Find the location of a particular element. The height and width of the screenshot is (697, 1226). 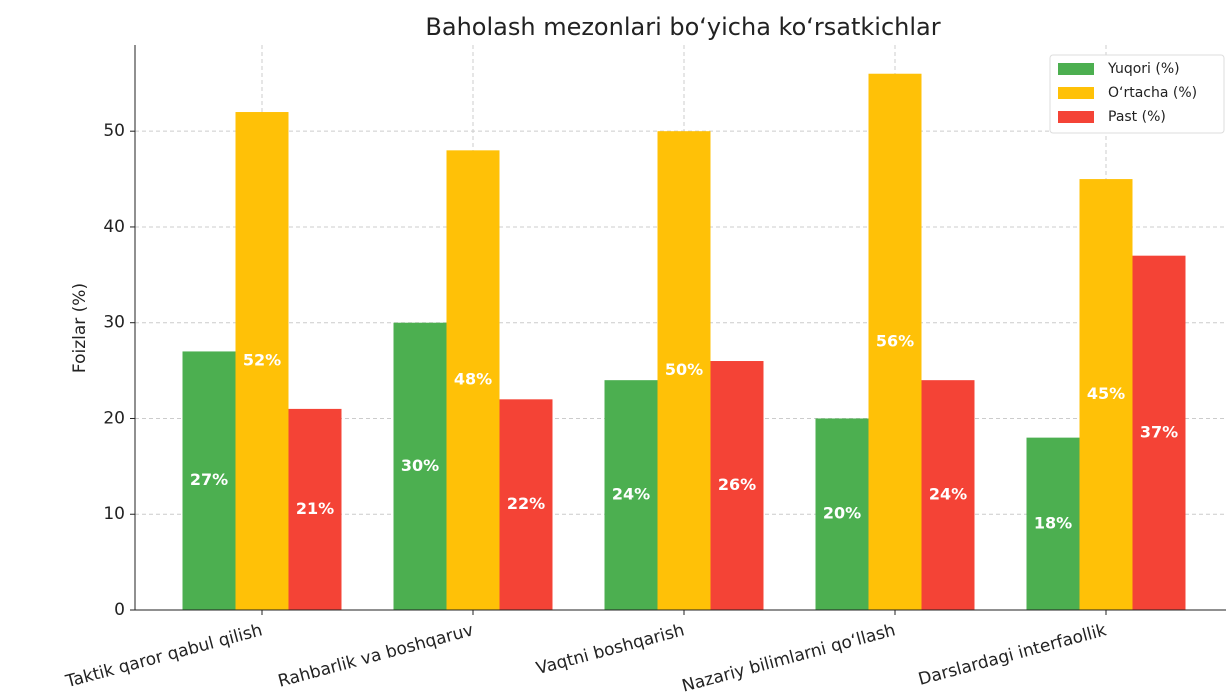

x-tick-label: Taktik qaror qabul qilish is located at coordinates (164, 656).